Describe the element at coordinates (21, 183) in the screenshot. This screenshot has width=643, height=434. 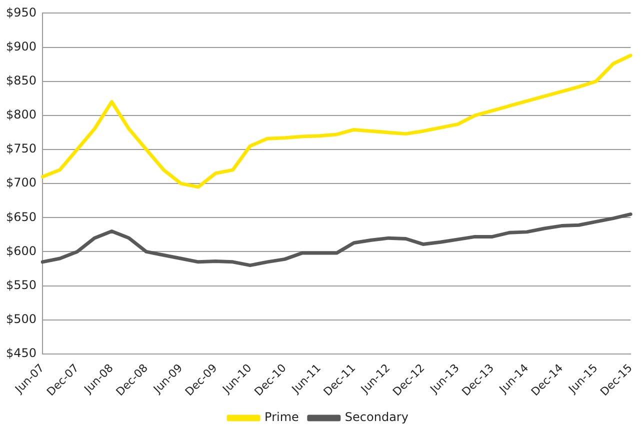
I see `y-tick-label: $700` at that location.